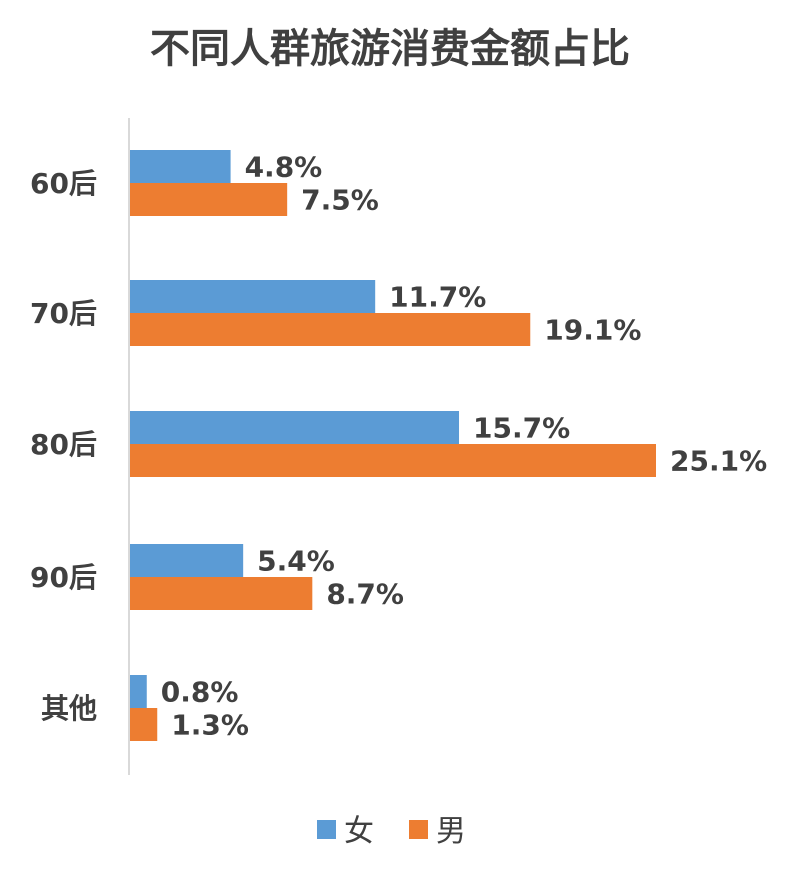  Describe the element at coordinates (296, 561) in the screenshot. I see `data-label: 5.4%` at that location.